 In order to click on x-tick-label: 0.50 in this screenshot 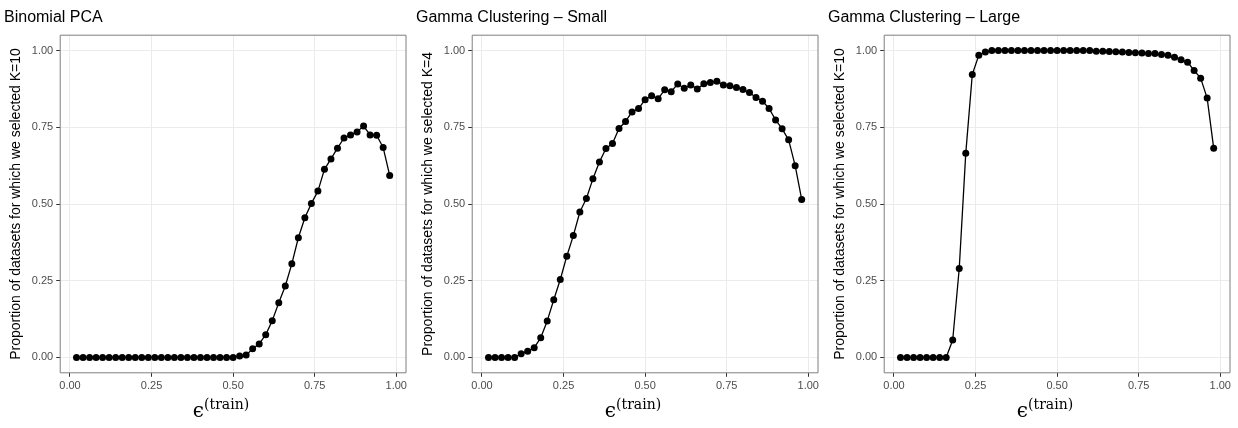, I will do `click(233, 385)`.